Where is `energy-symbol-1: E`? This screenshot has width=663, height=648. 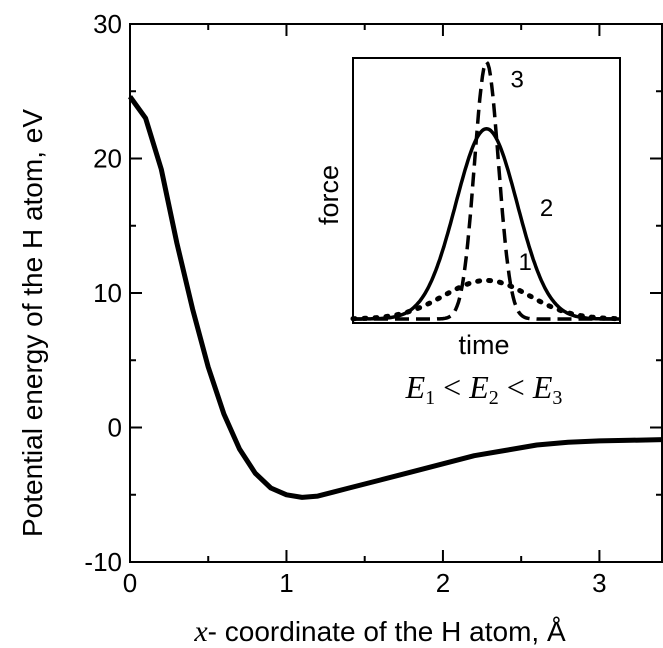 energy-symbol-1: E is located at coordinates (415, 387).